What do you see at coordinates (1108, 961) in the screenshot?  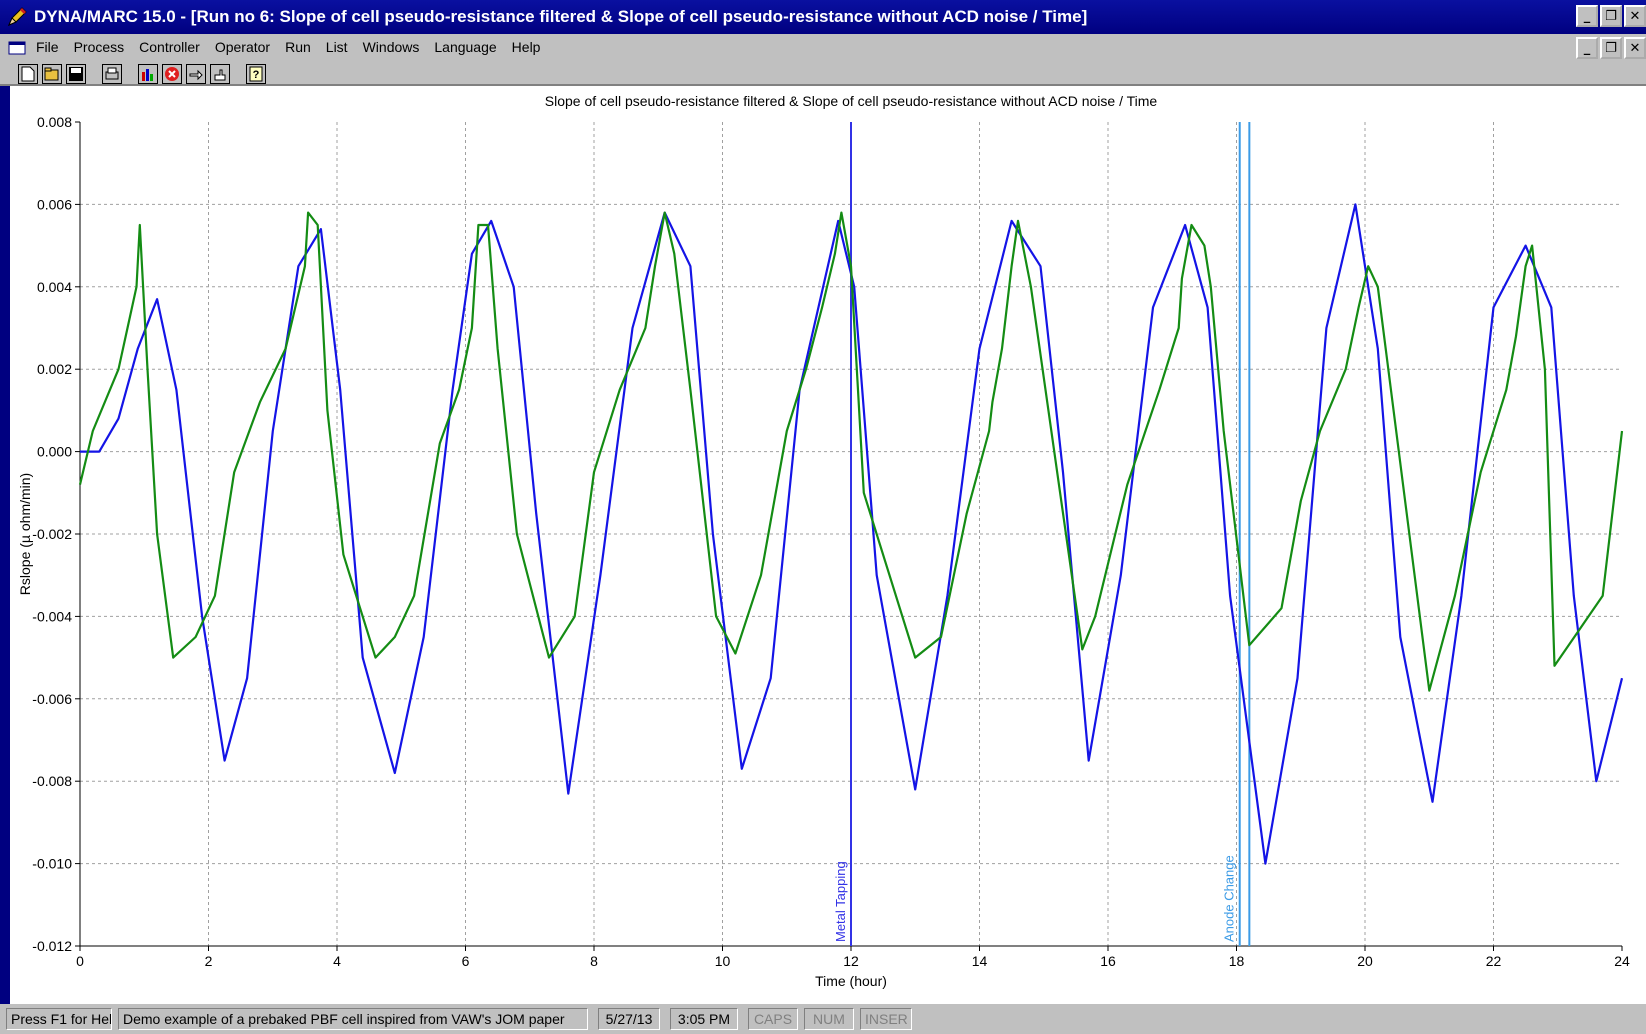 I see `x-tick-label: 16` at bounding box center [1108, 961].